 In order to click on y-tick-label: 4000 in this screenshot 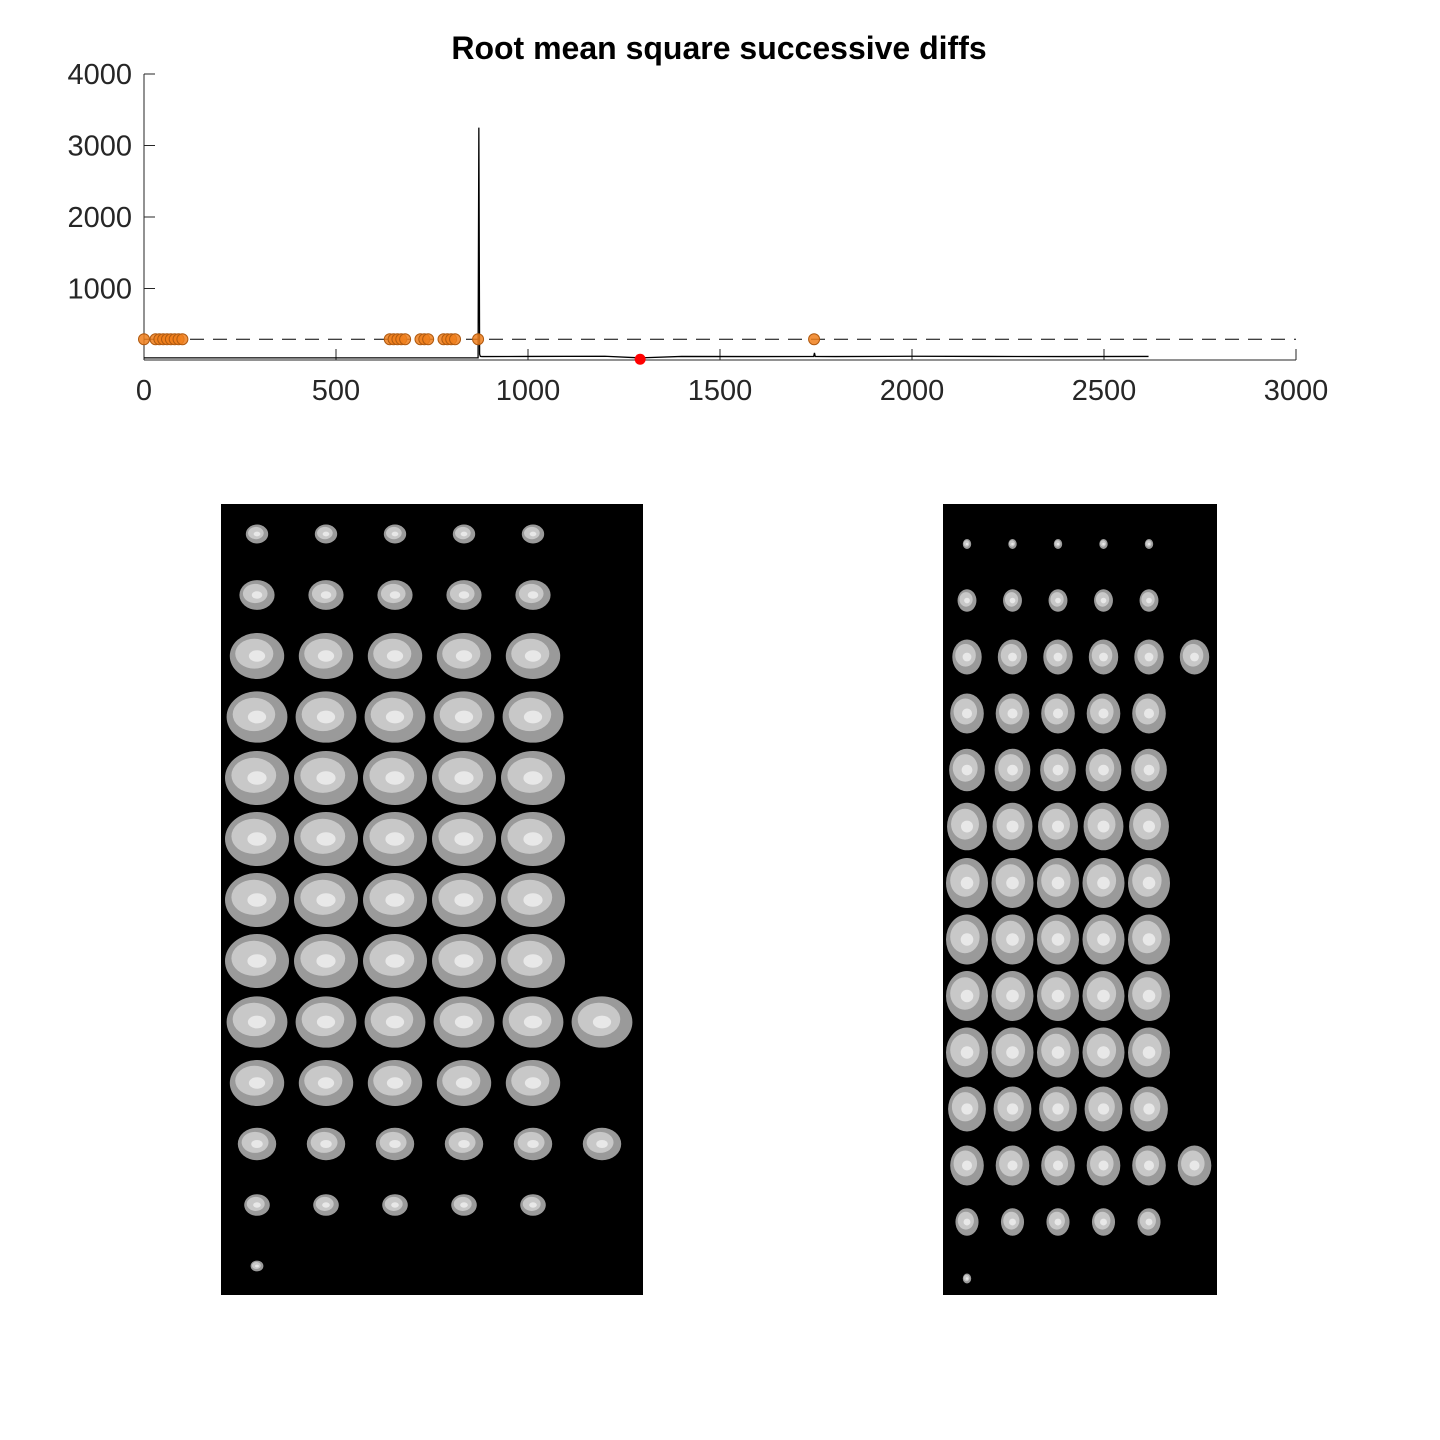, I will do `click(99, 75)`.